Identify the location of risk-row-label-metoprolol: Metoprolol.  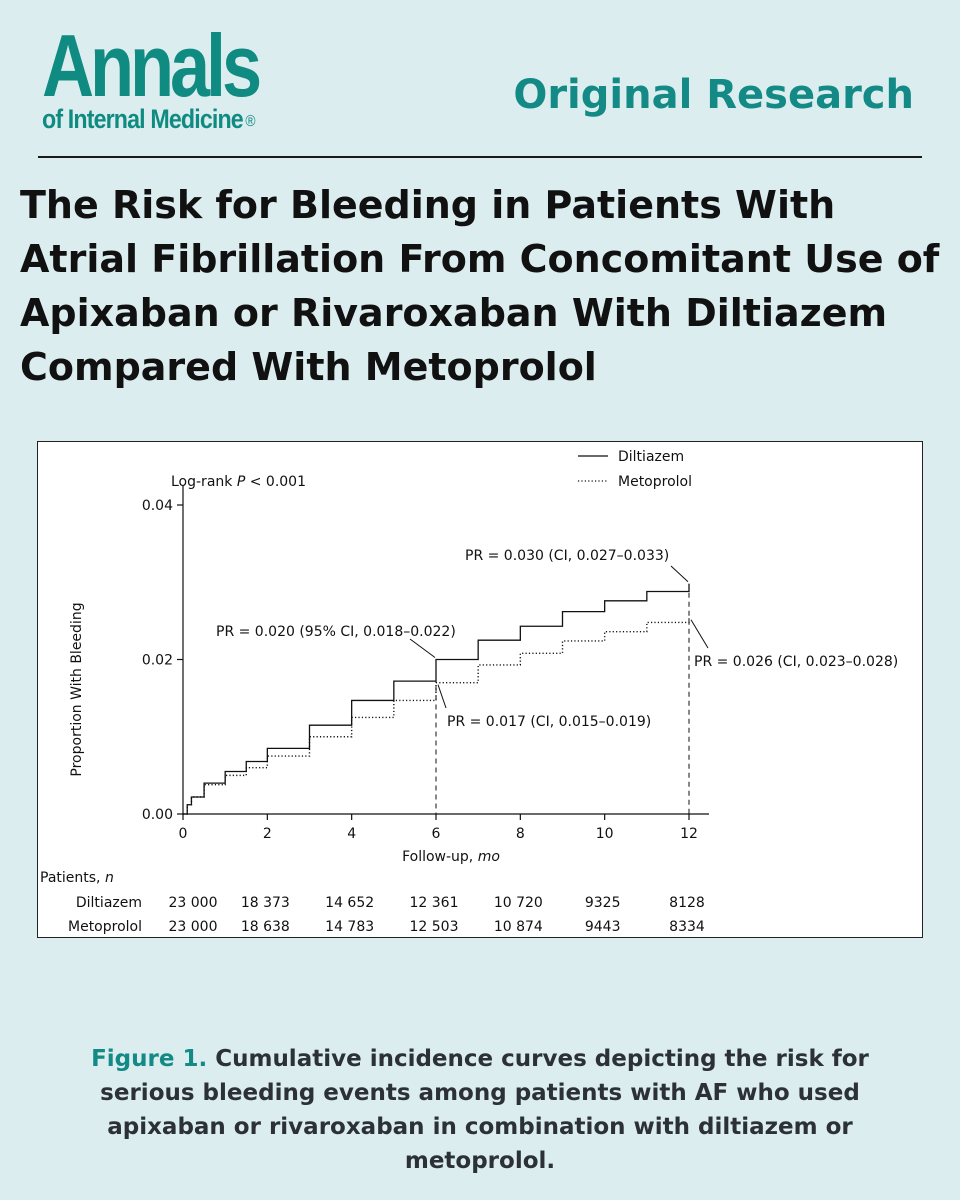
(105, 927).